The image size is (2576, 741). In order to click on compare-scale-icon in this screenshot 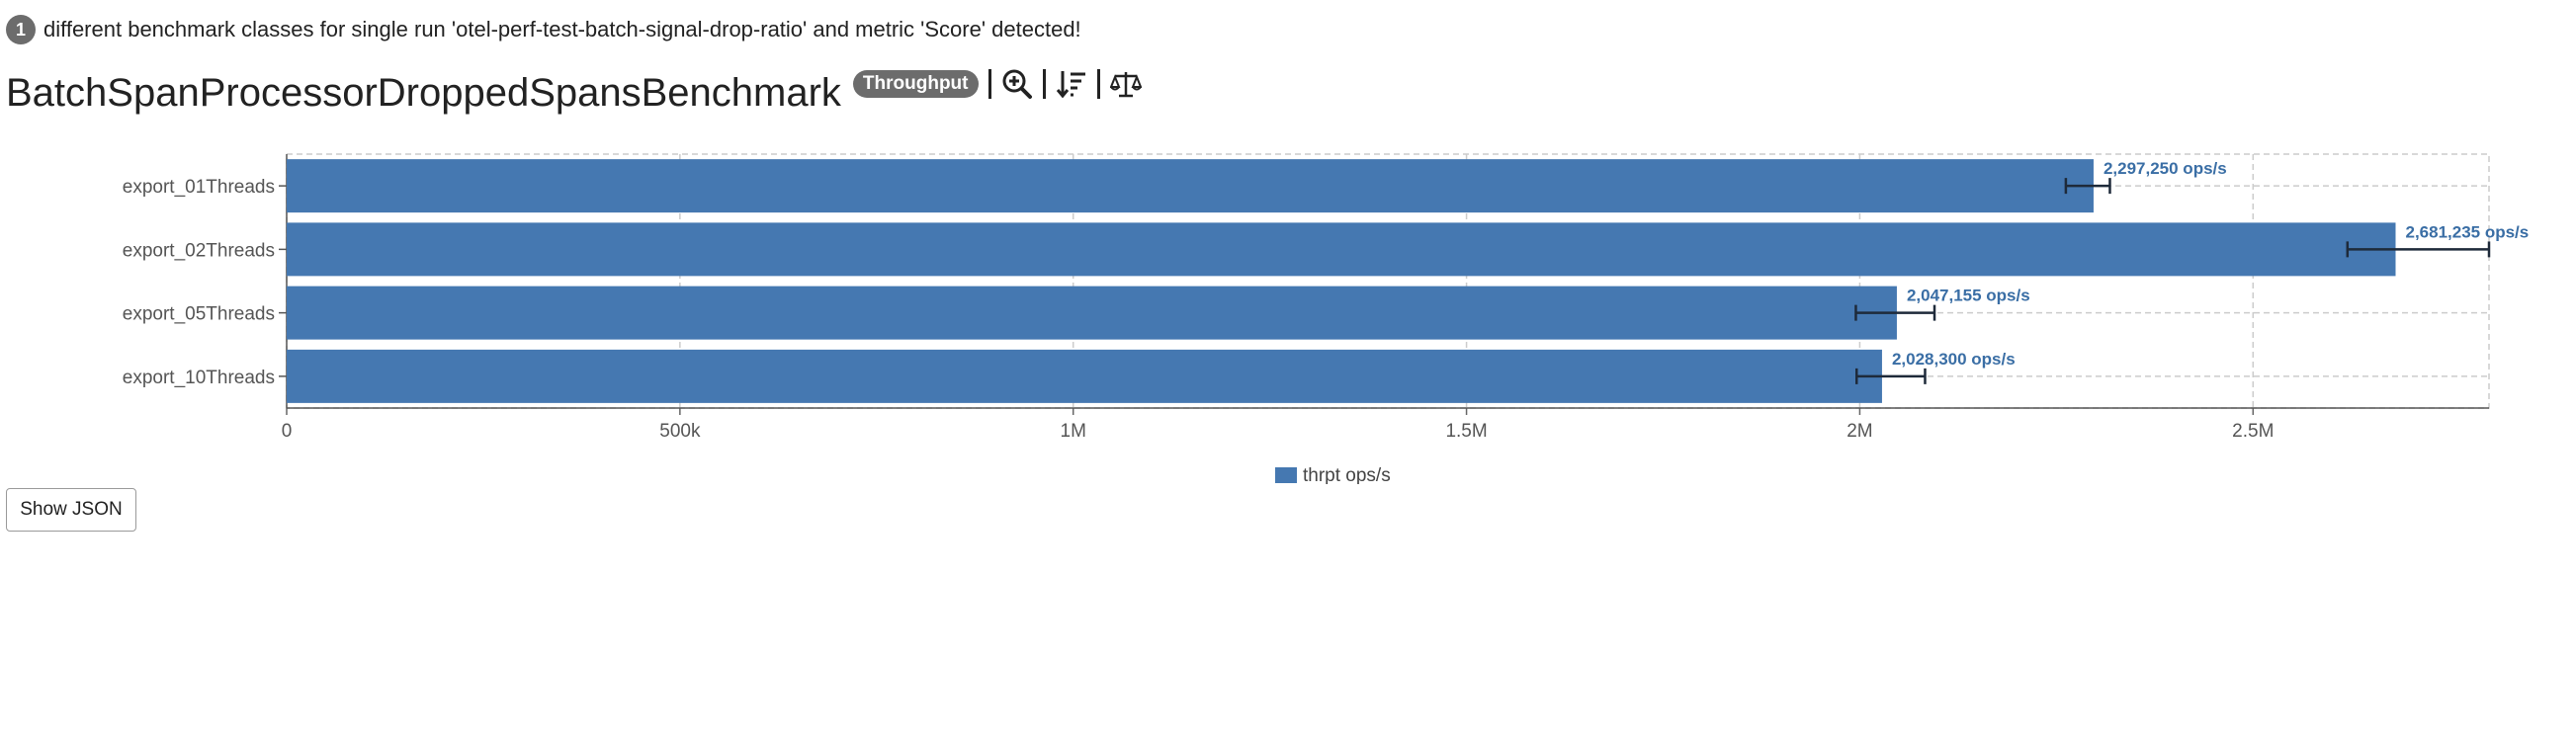, I will do `click(1125, 84)`.